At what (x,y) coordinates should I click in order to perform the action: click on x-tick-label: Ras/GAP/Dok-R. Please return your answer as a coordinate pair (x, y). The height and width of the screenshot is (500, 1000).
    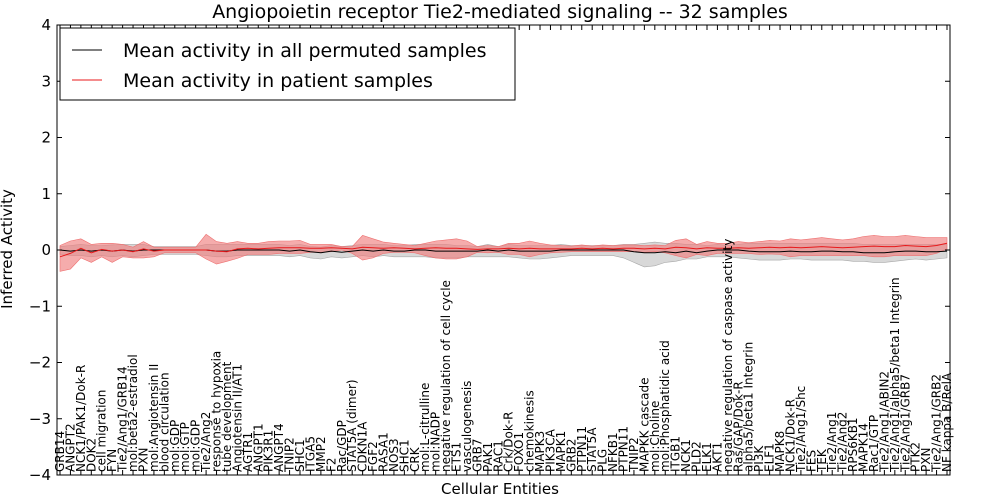
    Looking at the image, I should click on (738, 426).